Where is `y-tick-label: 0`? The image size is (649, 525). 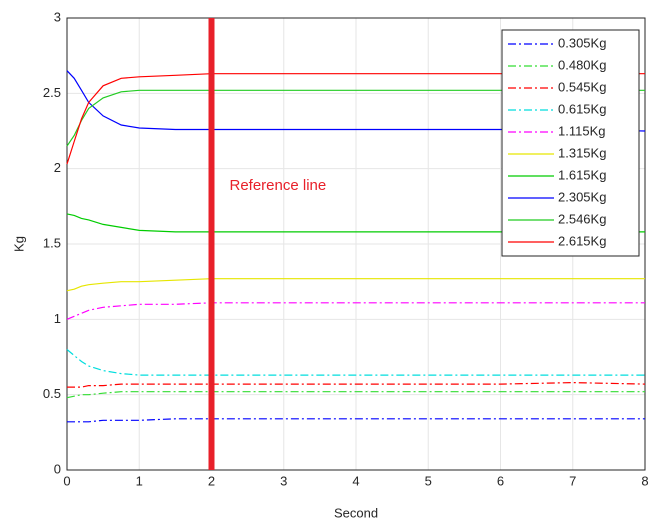 y-tick-label: 0 is located at coordinates (57, 468).